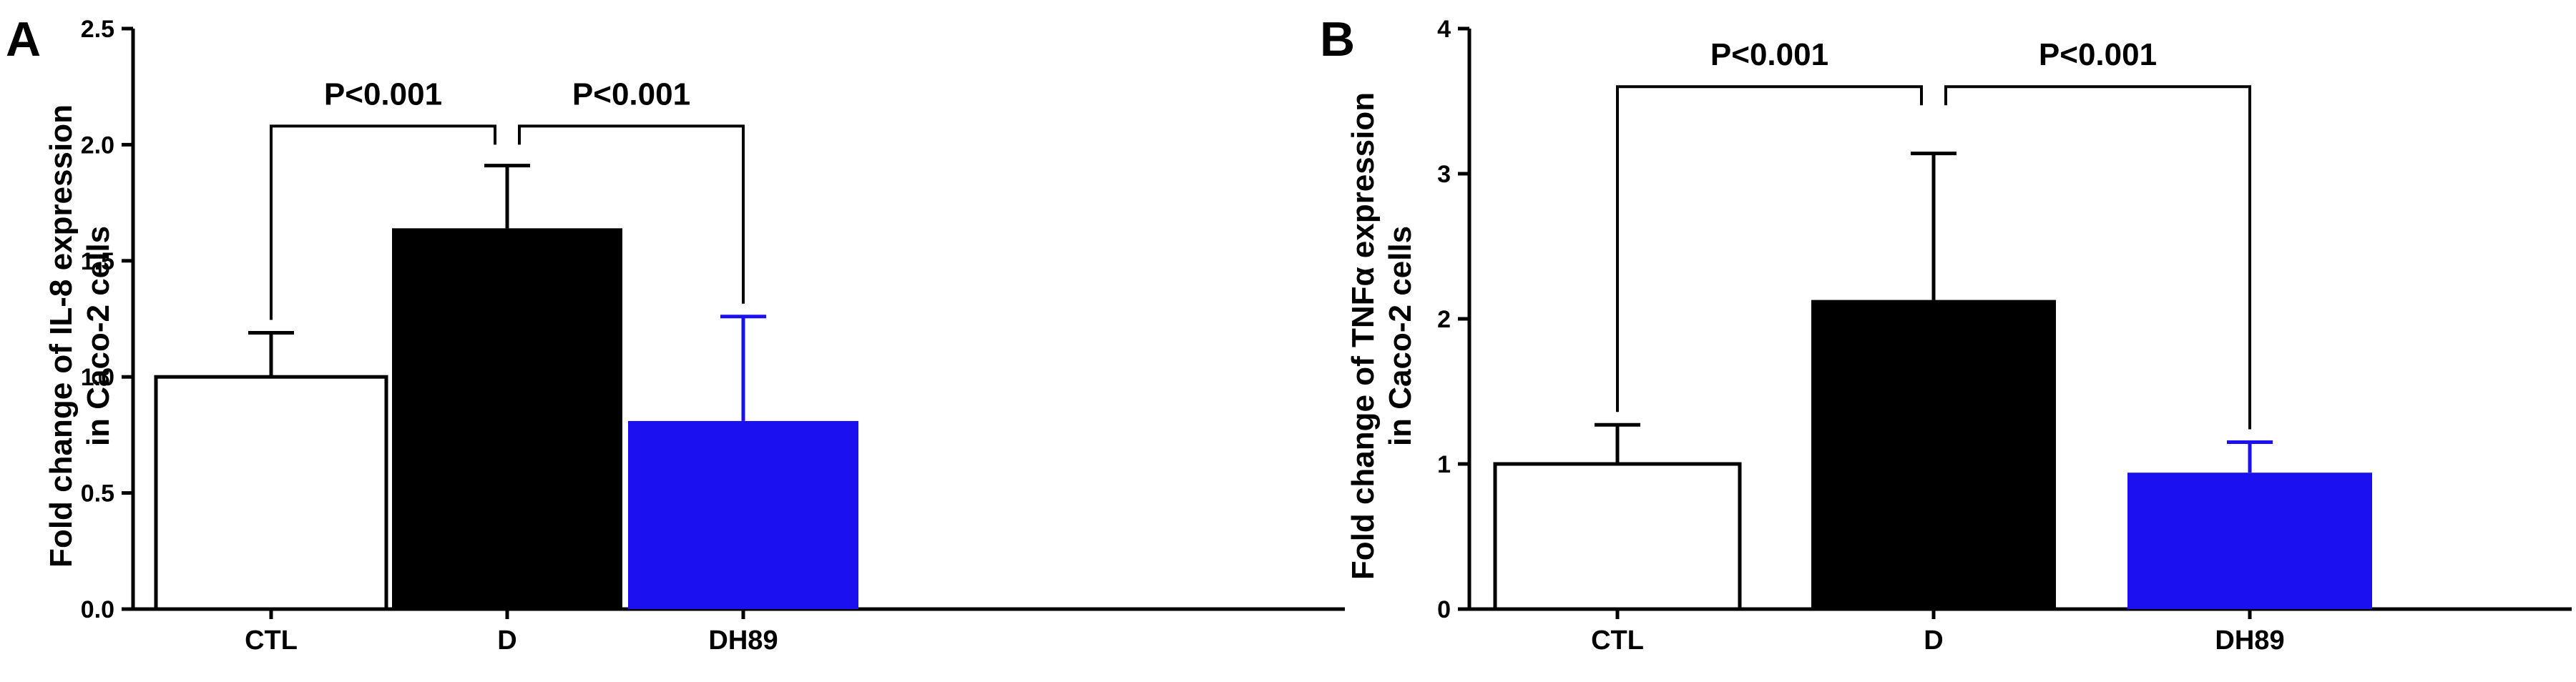 The image size is (2576, 682). Describe the element at coordinates (1400, 336) in the screenshot. I see `panel-b-ylabel-line2: in Caco-2 cells` at that location.